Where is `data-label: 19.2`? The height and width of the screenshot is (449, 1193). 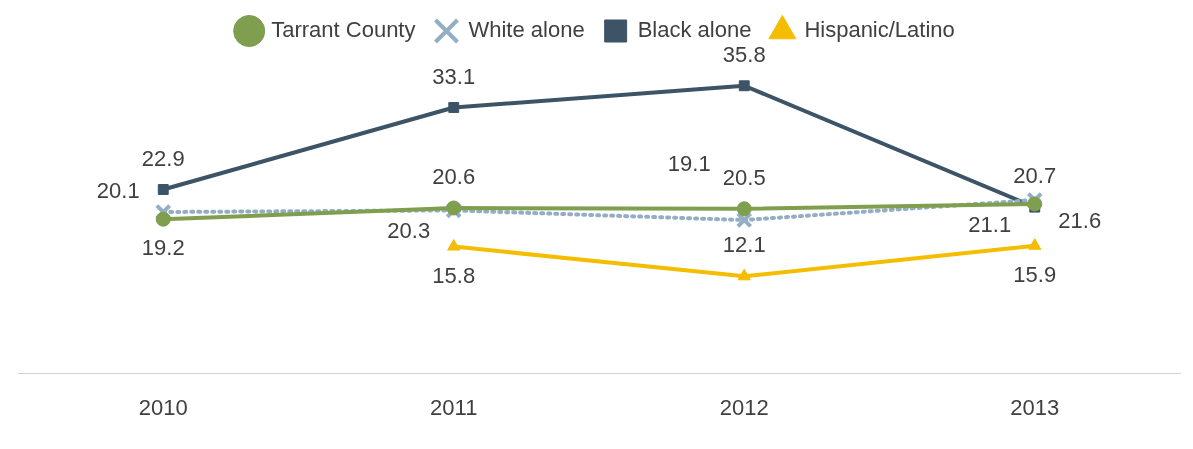 data-label: 19.2 is located at coordinates (163, 248).